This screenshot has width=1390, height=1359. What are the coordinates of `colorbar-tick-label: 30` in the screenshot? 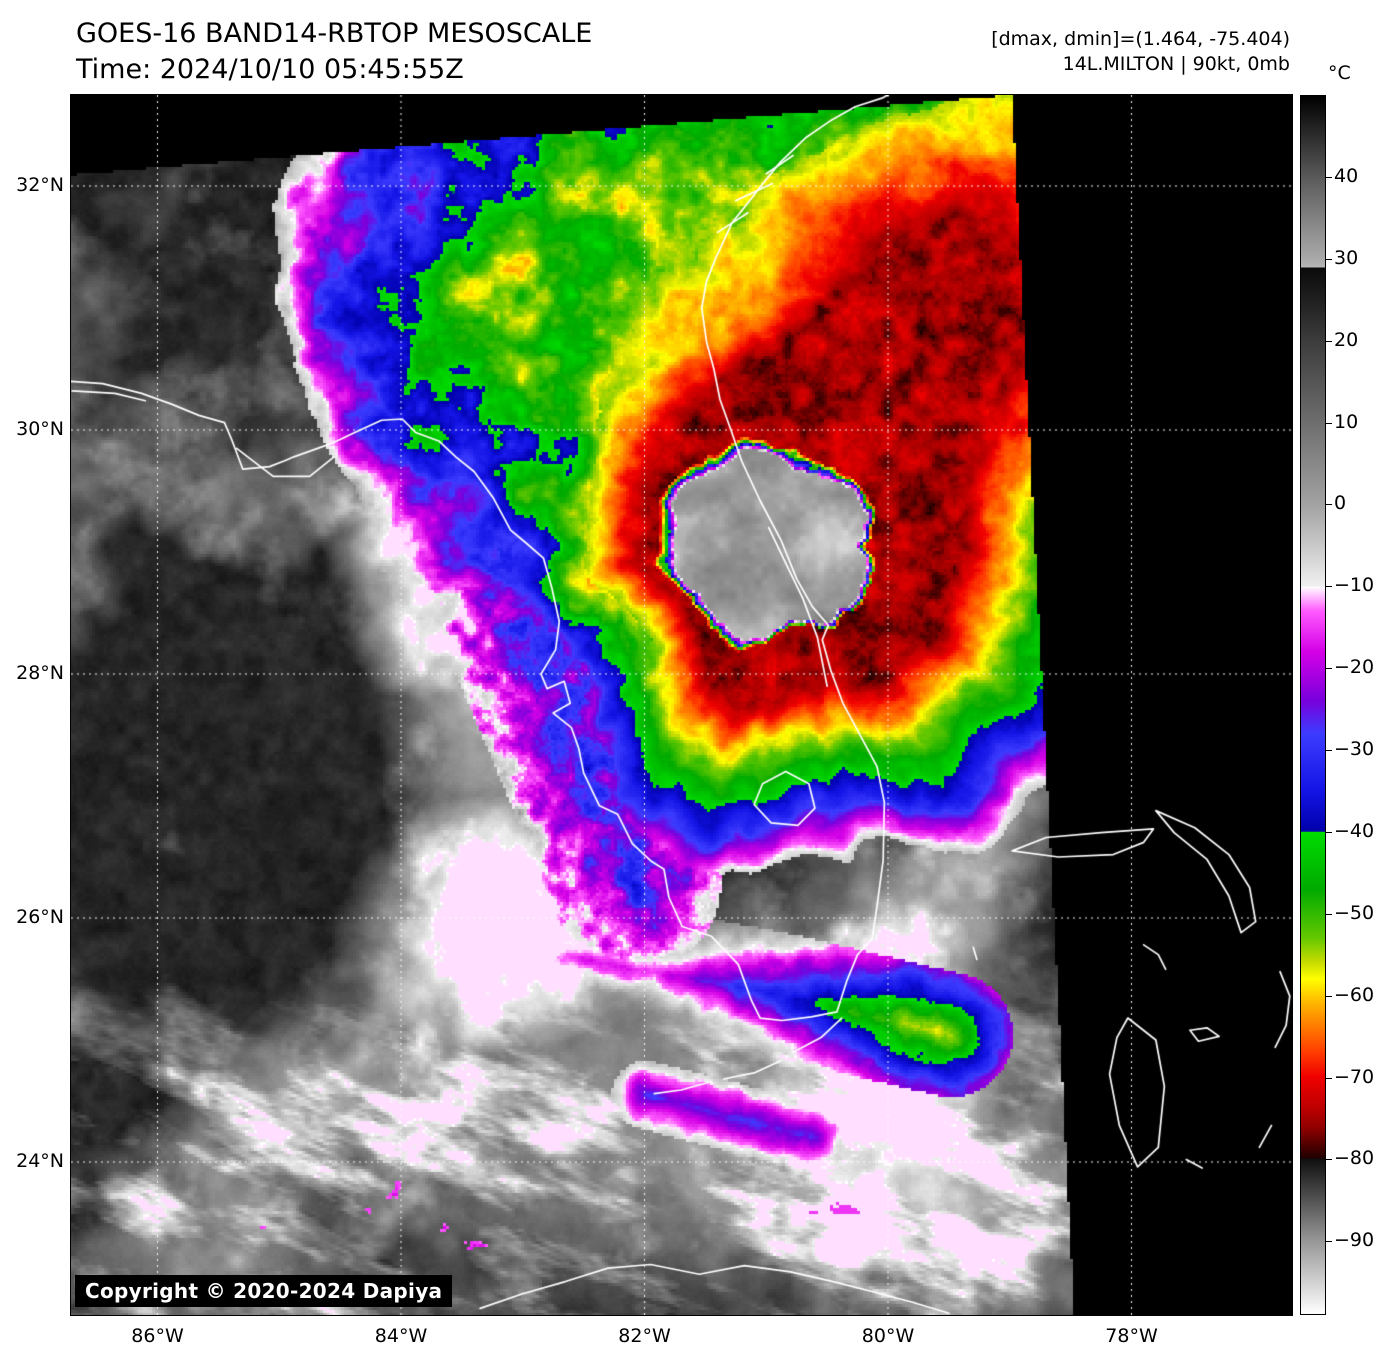 It's located at (1346, 257).